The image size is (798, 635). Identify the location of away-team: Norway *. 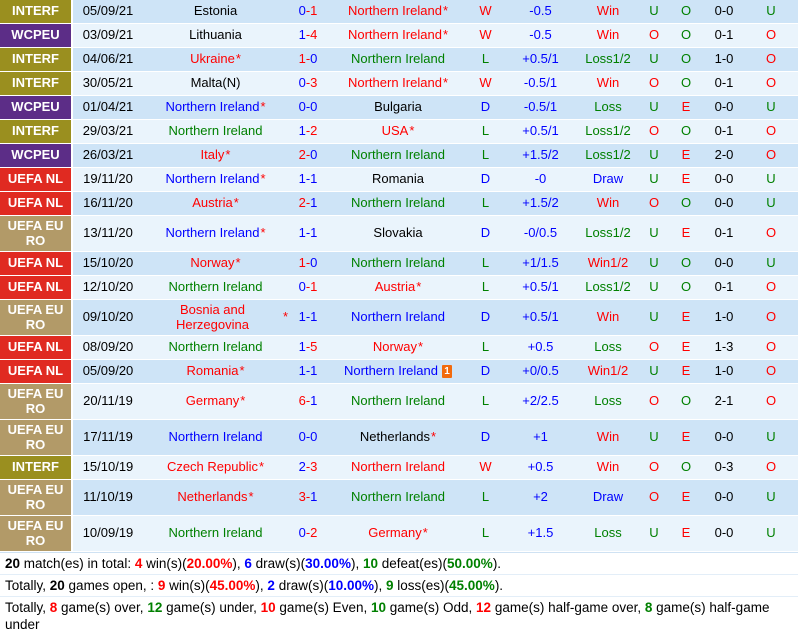
(398, 347).